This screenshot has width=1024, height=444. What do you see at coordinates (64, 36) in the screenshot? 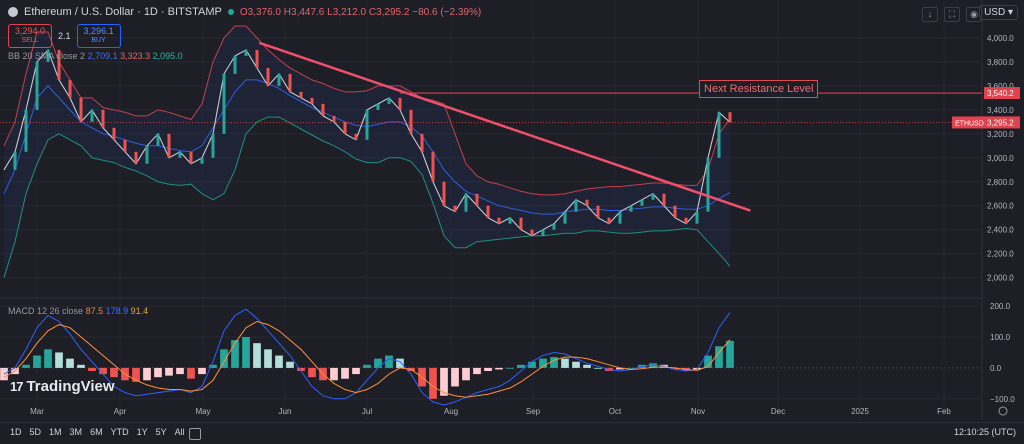
I see `spread-value: 2.1` at bounding box center [64, 36].